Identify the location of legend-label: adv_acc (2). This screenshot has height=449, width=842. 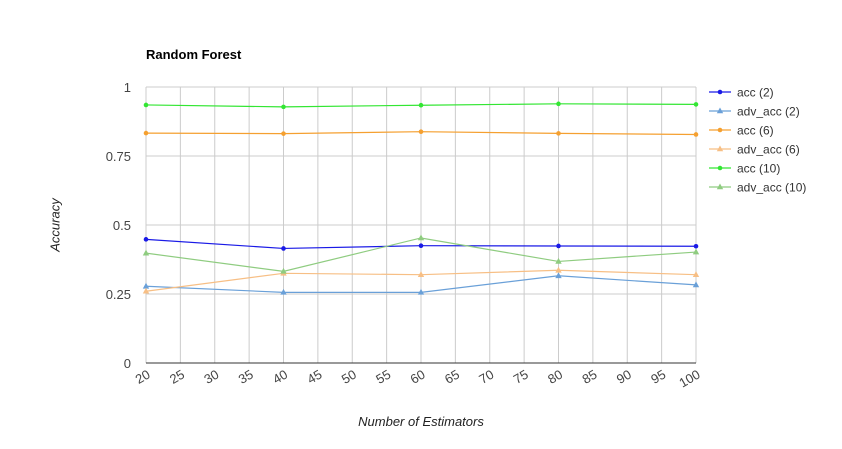
(768, 112).